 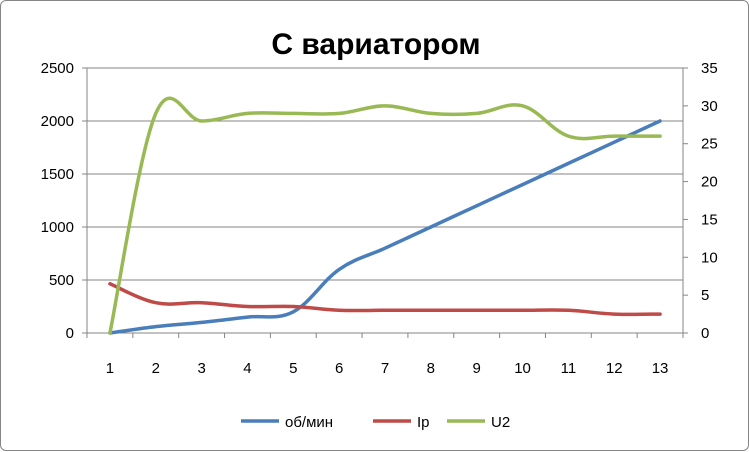 I want to click on left-tick-label: 0, so click(x=70, y=333).